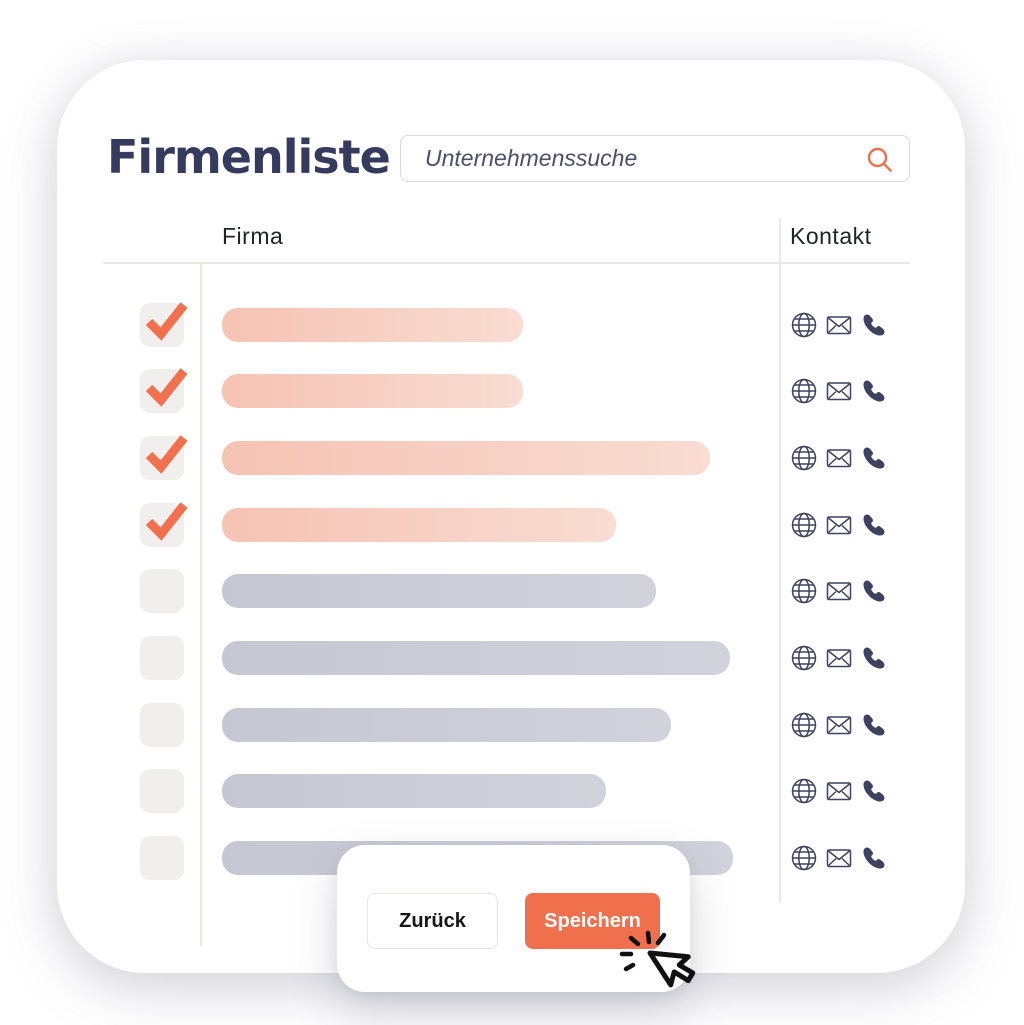  I want to click on column-divider-right, so click(780, 560).